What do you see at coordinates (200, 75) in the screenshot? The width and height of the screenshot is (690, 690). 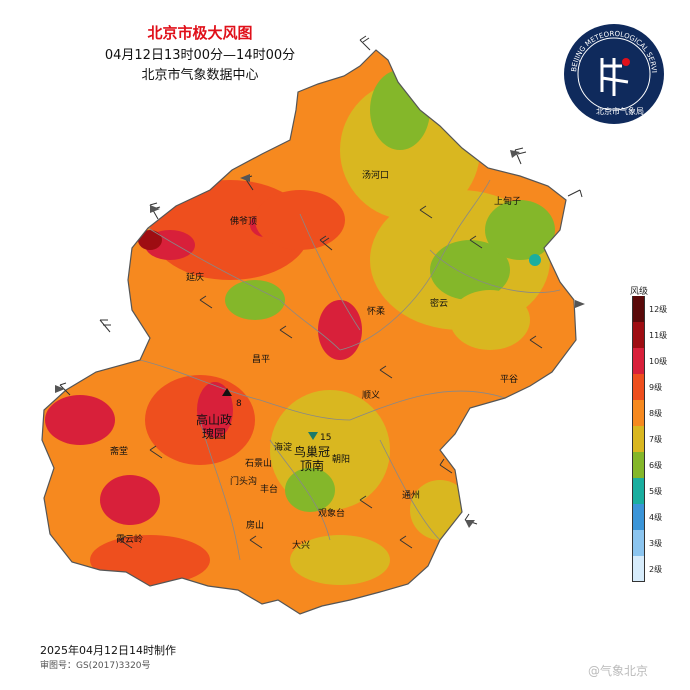 I see `data-source: 北京市气象数据中心` at bounding box center [200, 75].